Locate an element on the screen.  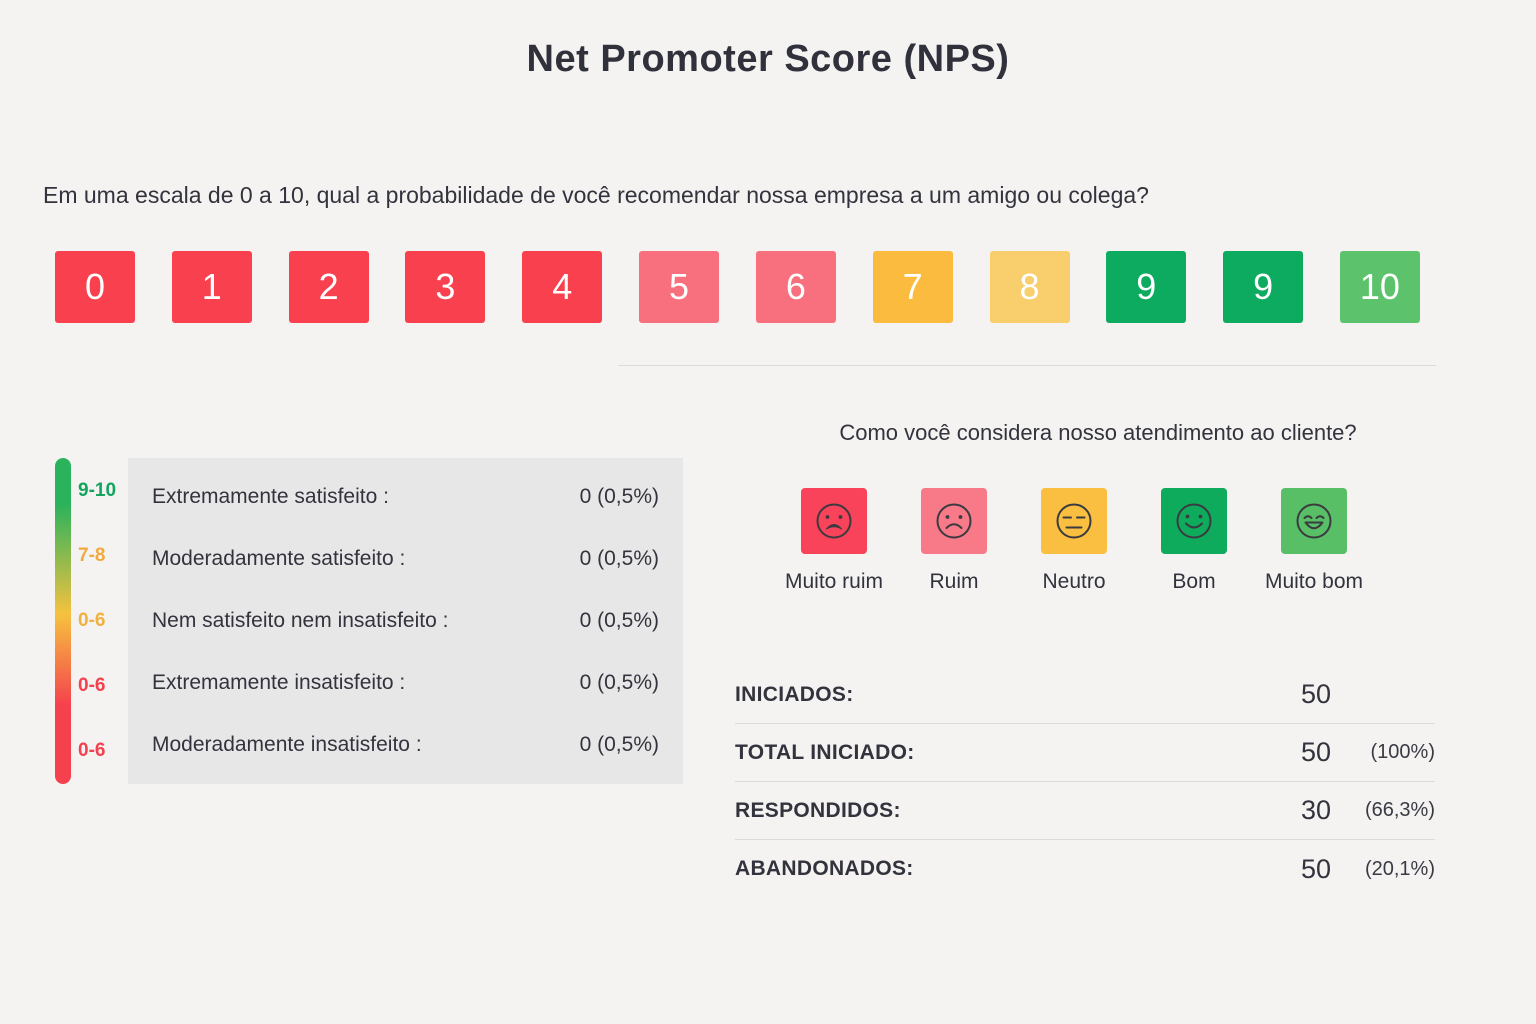
stat-percentage: (20,1%) is located at coordinates (1399, 868).